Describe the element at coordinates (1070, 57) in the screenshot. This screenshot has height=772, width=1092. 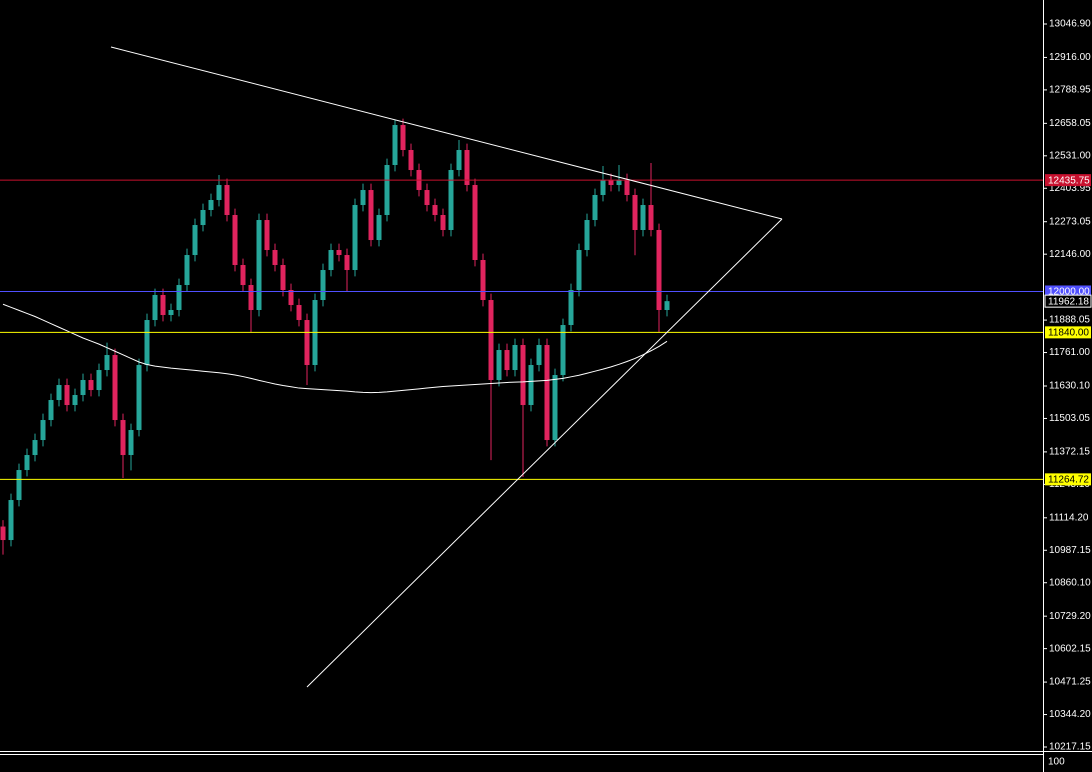
I see `y-tick-label: 12916.00` at that location.